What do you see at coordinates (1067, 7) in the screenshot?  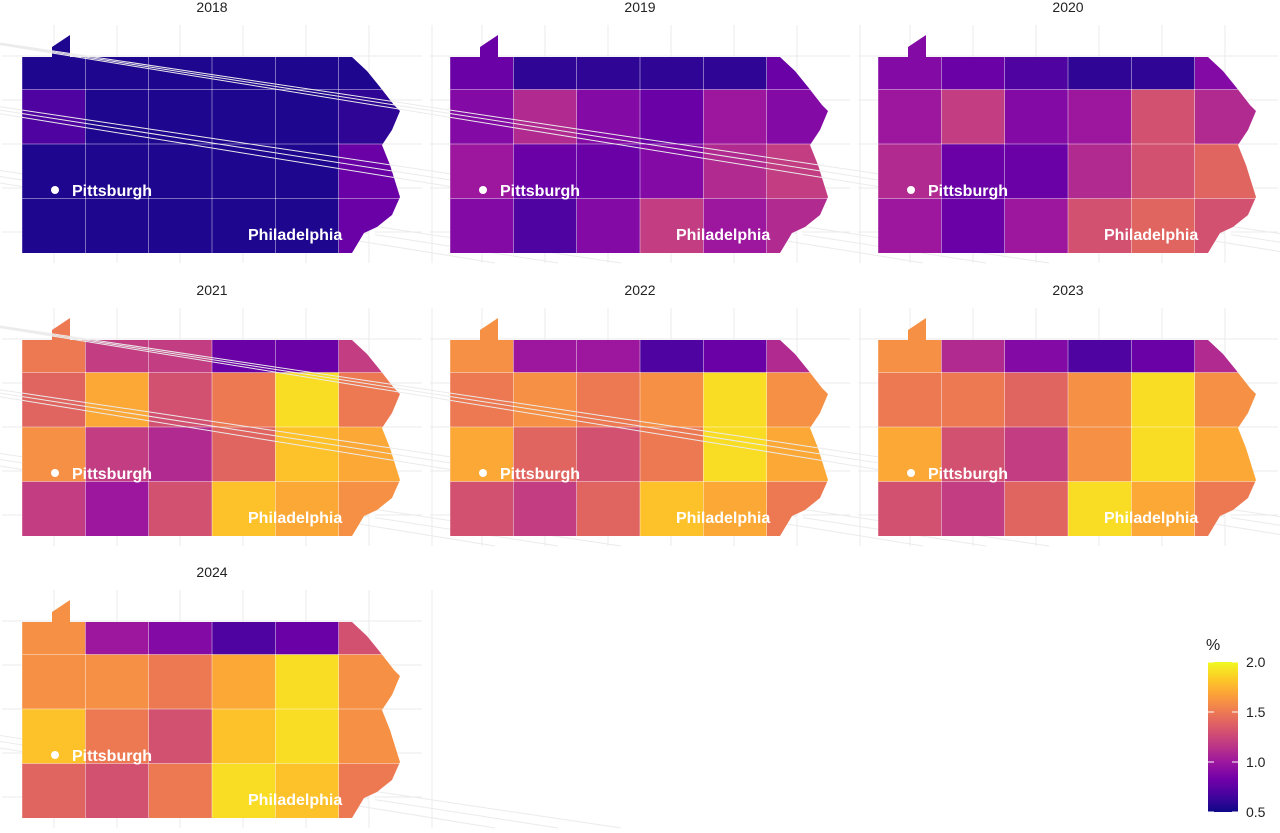 I see `panel-title: 2020` at bounding box center [1067, 7].